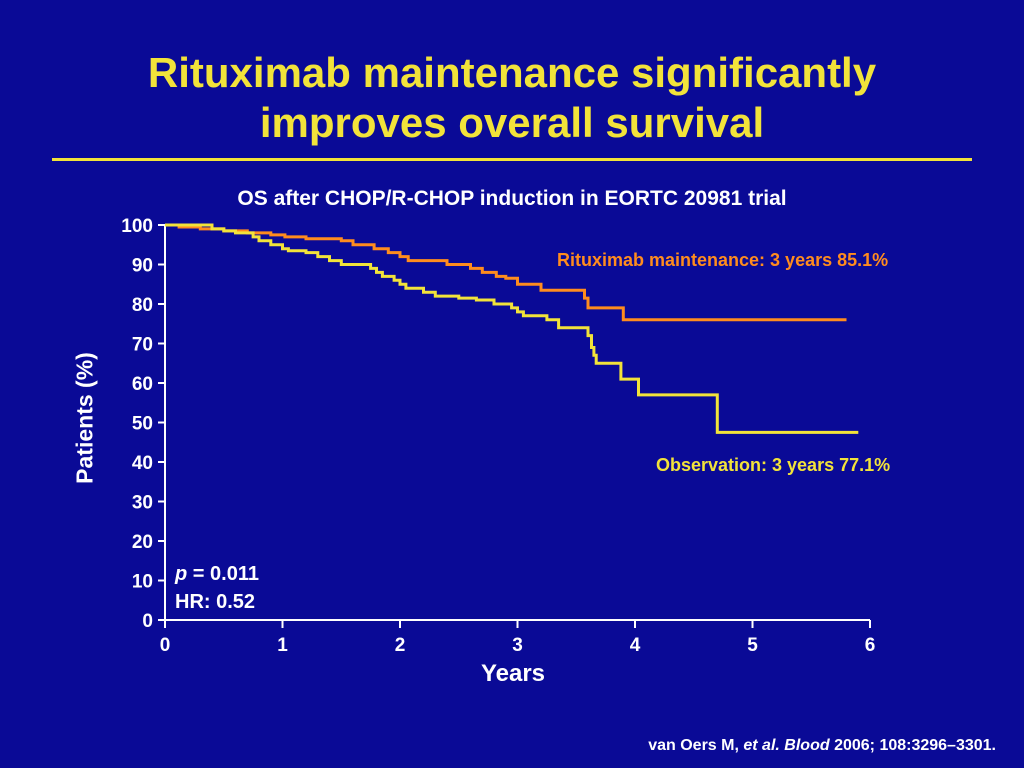 Image resolution: width=1024 pixels, height=768 pixels. What do you see at coordinates (512, 122) in the screenshot?
I see `slide-title-line-2: improves overall survival` at bounding box center [512, 122].